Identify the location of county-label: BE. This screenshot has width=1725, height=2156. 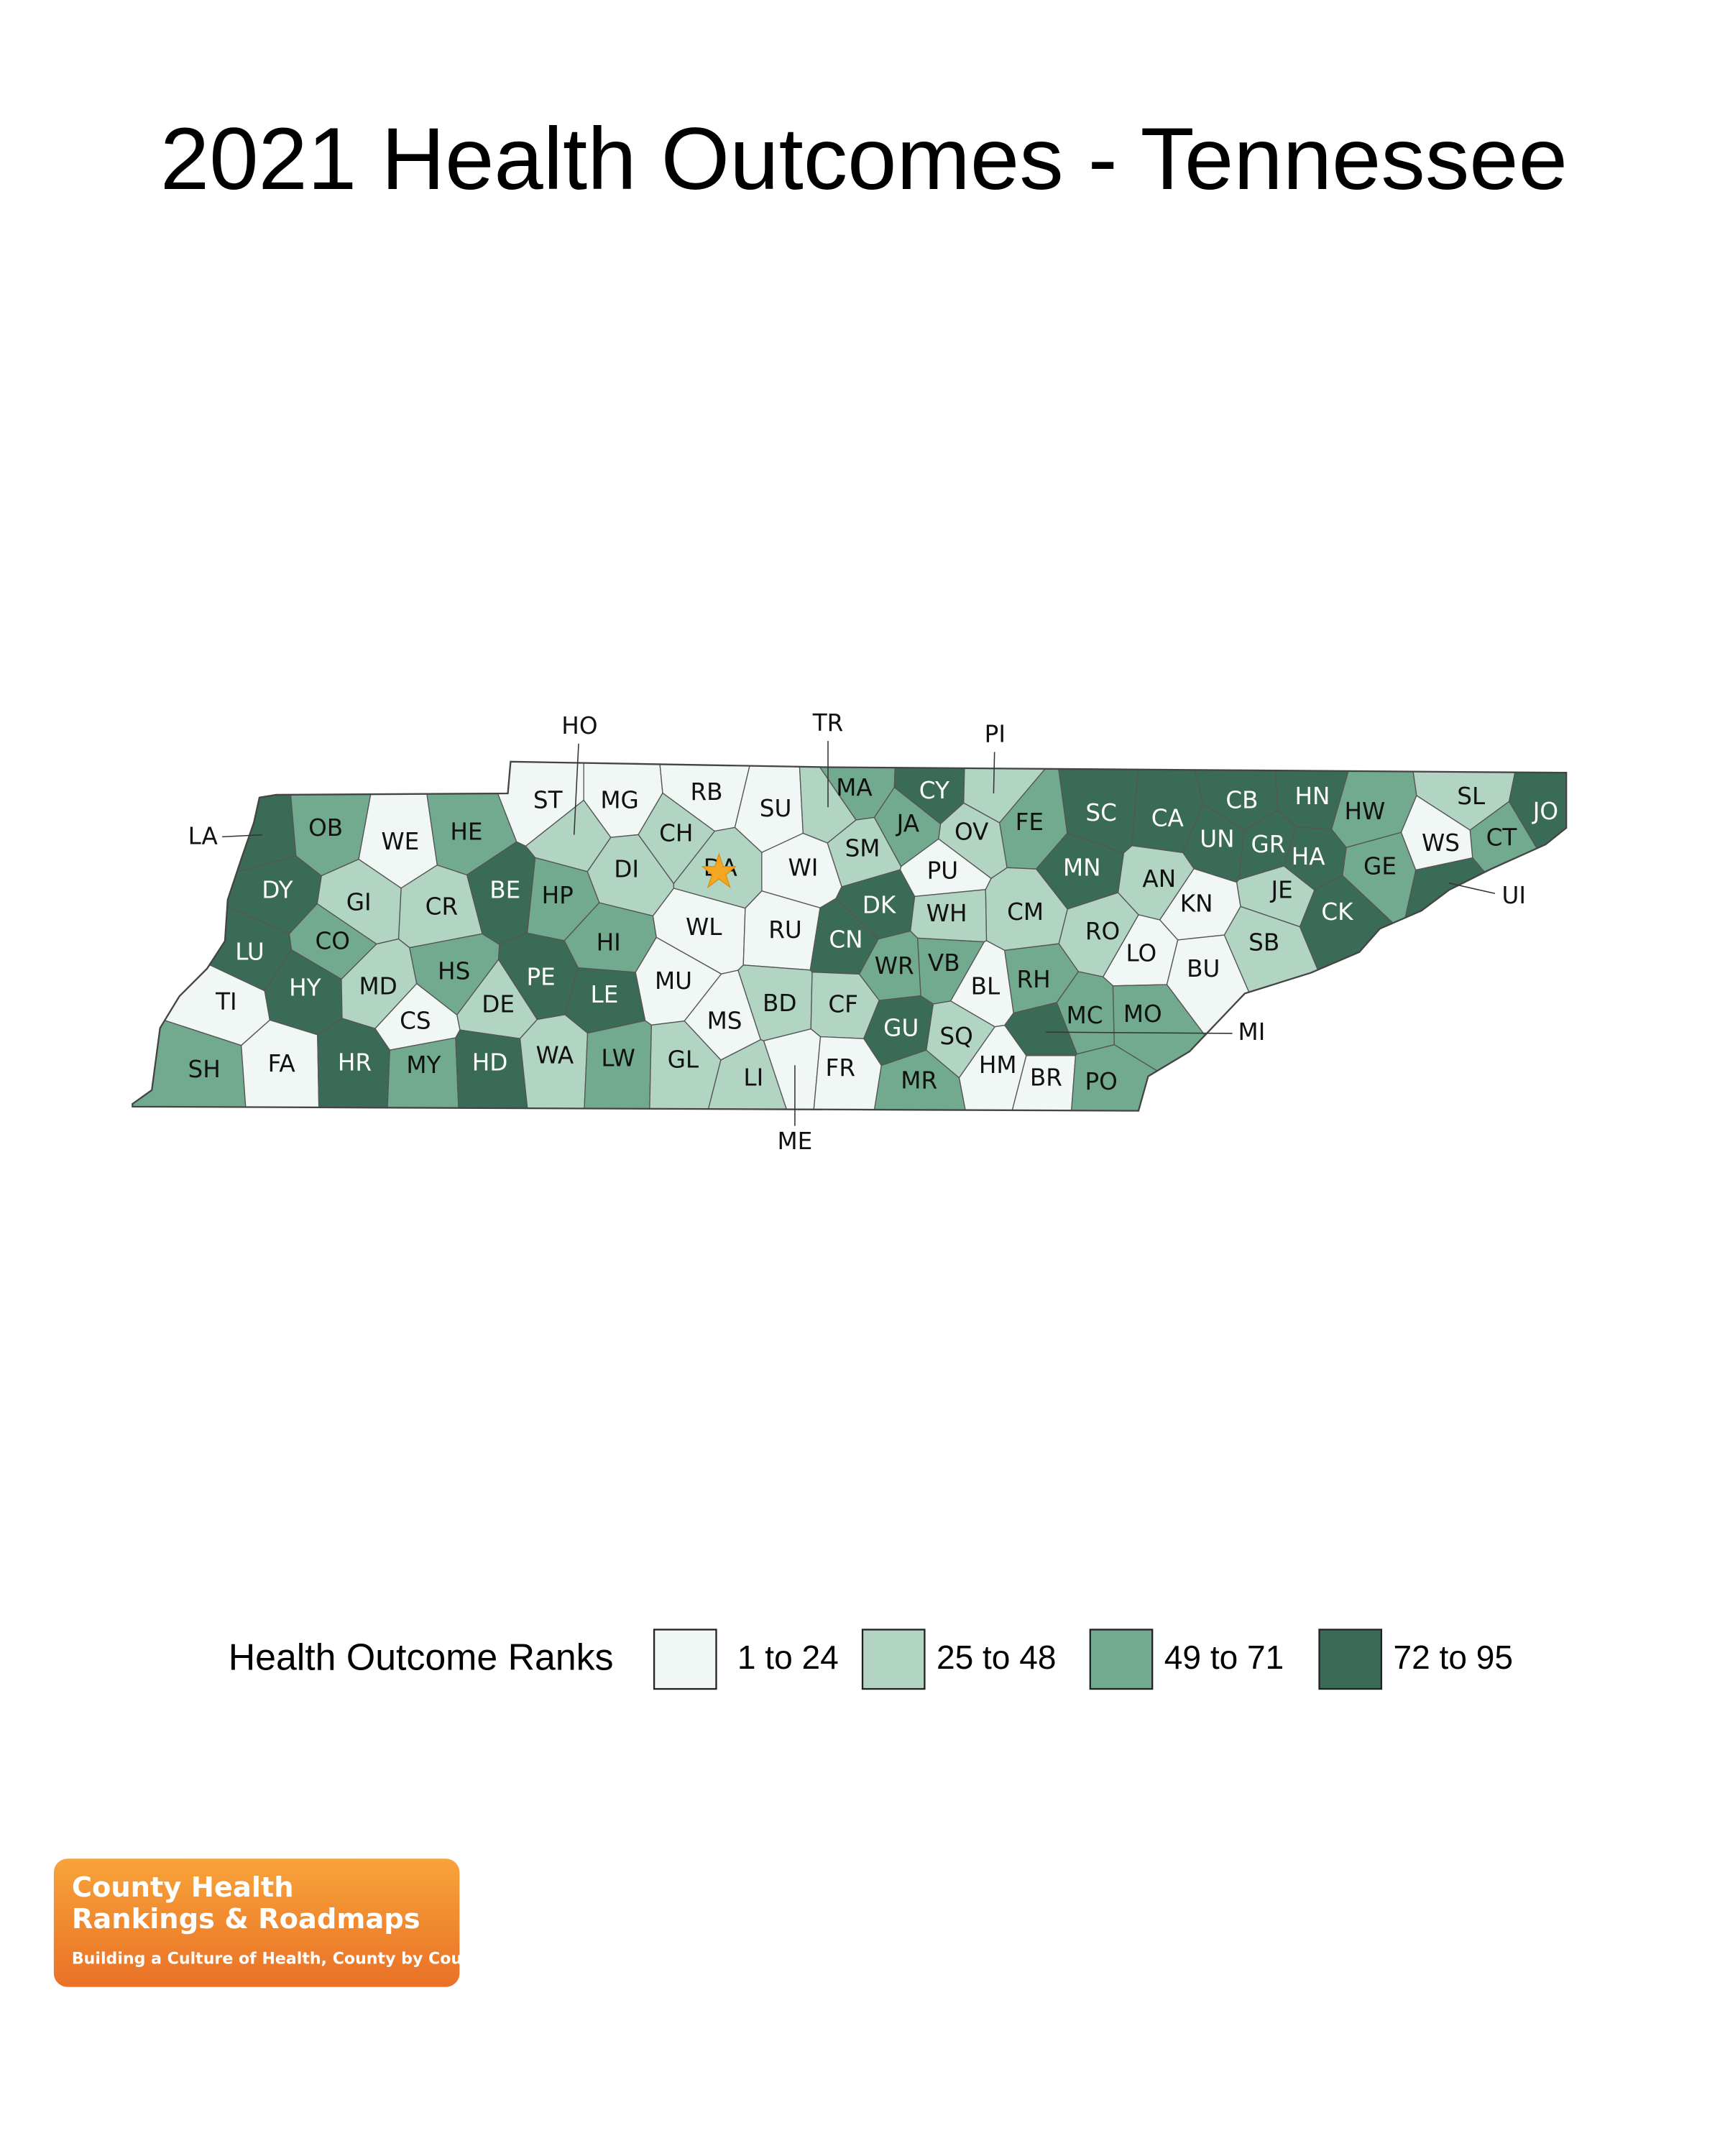
(504, 890).